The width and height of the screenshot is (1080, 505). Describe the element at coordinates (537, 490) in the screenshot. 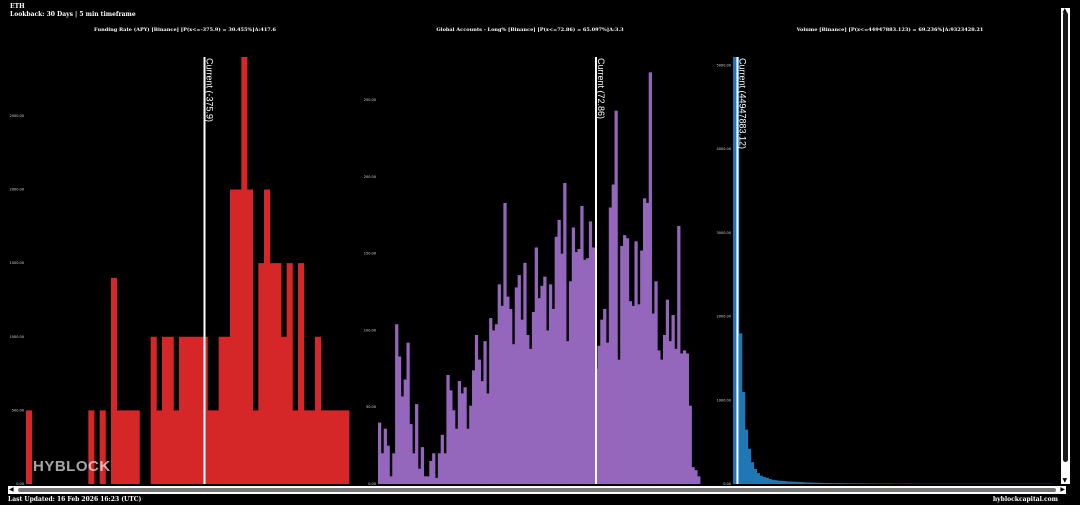

I see `horizontal-scroll-thumb` at that location.